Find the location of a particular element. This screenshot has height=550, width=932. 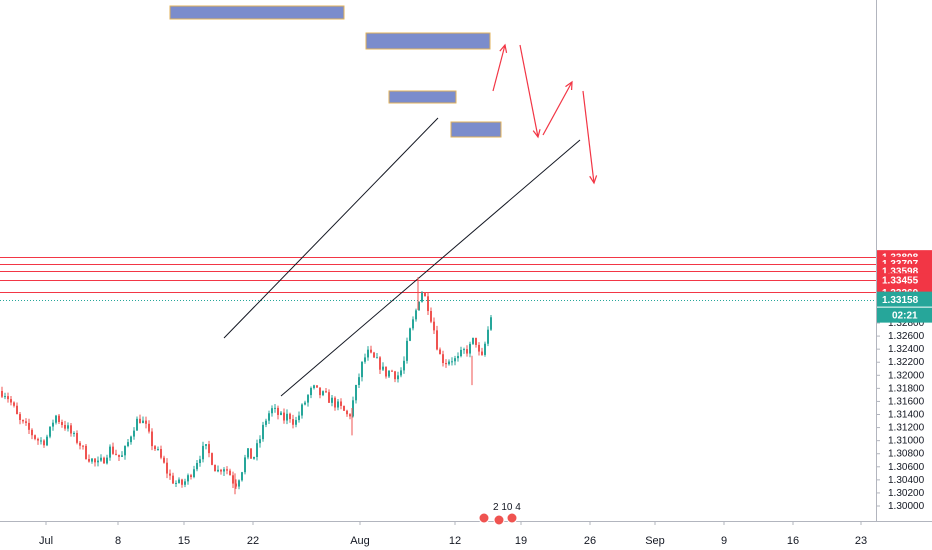

level-price-badge is located at coordinates (904, 280).